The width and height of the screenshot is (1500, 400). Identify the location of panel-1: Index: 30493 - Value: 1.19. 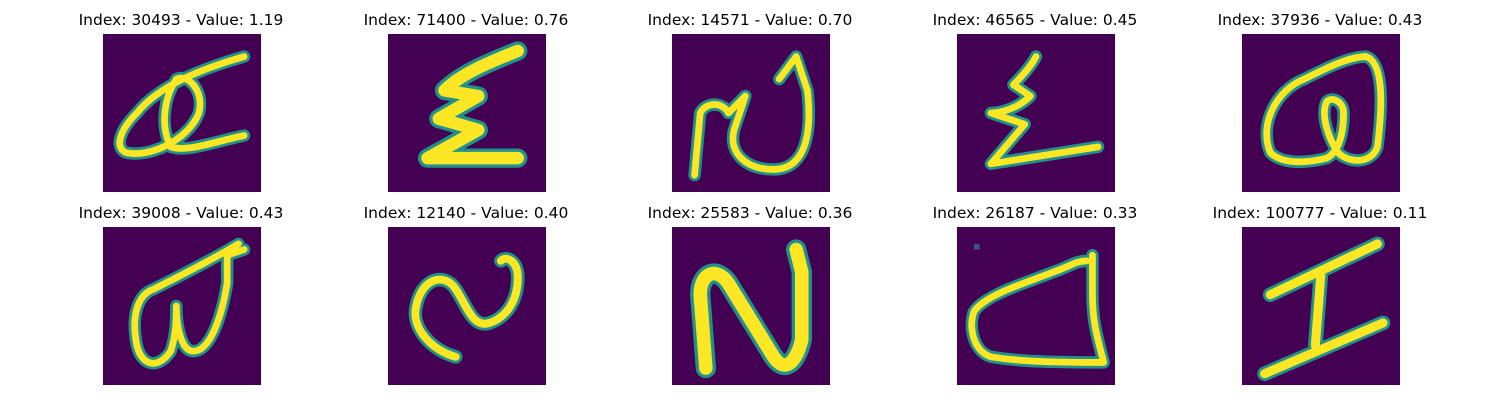
(181, 96).